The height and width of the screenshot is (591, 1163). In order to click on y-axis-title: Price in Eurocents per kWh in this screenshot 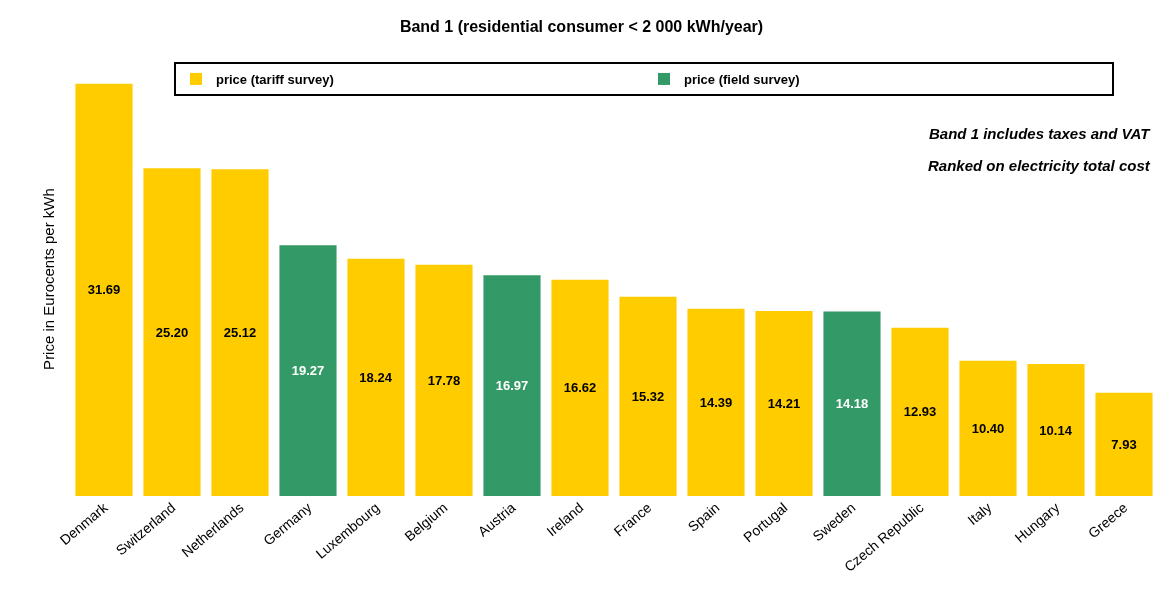, I will do `click(49, 279)`.